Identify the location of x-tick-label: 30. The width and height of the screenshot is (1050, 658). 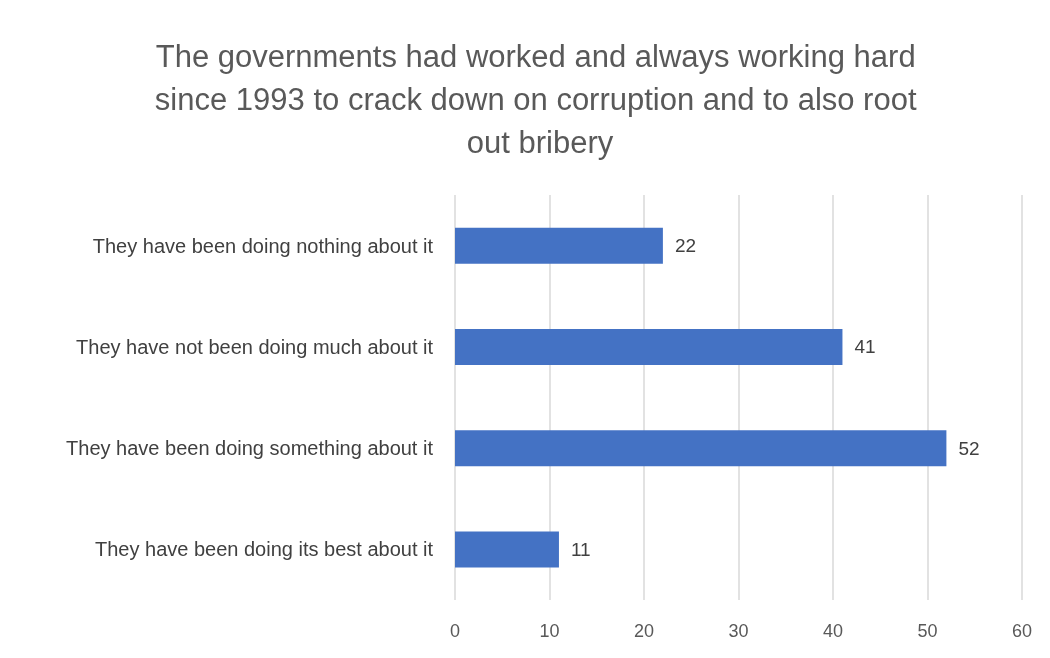
(738, 631).